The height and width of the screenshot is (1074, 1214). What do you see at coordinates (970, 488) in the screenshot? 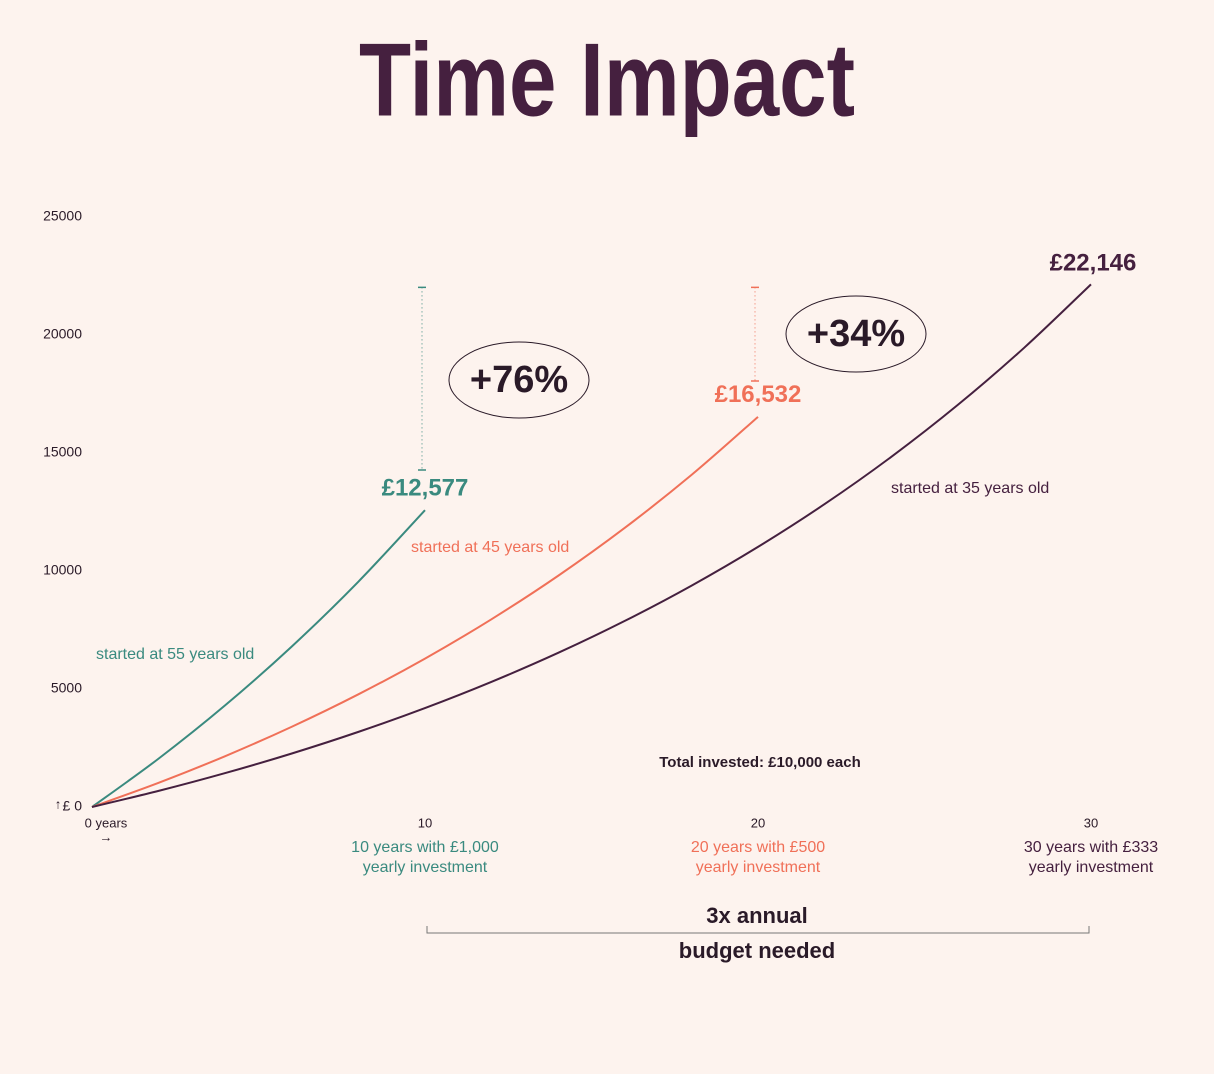
I see `series-label: started at 35 years old` at bounding box center [970, 488].